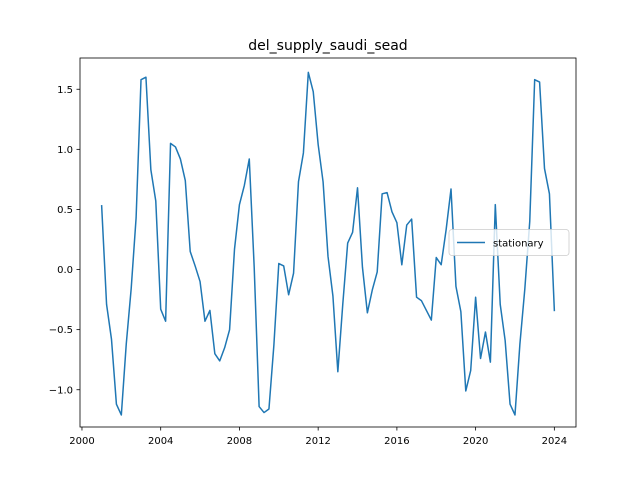 This screenshot has width=640, height=484. Describe the element at coordinates (65, 270) in the screenshot. I see `y-tick-label: 0.0` at that location.